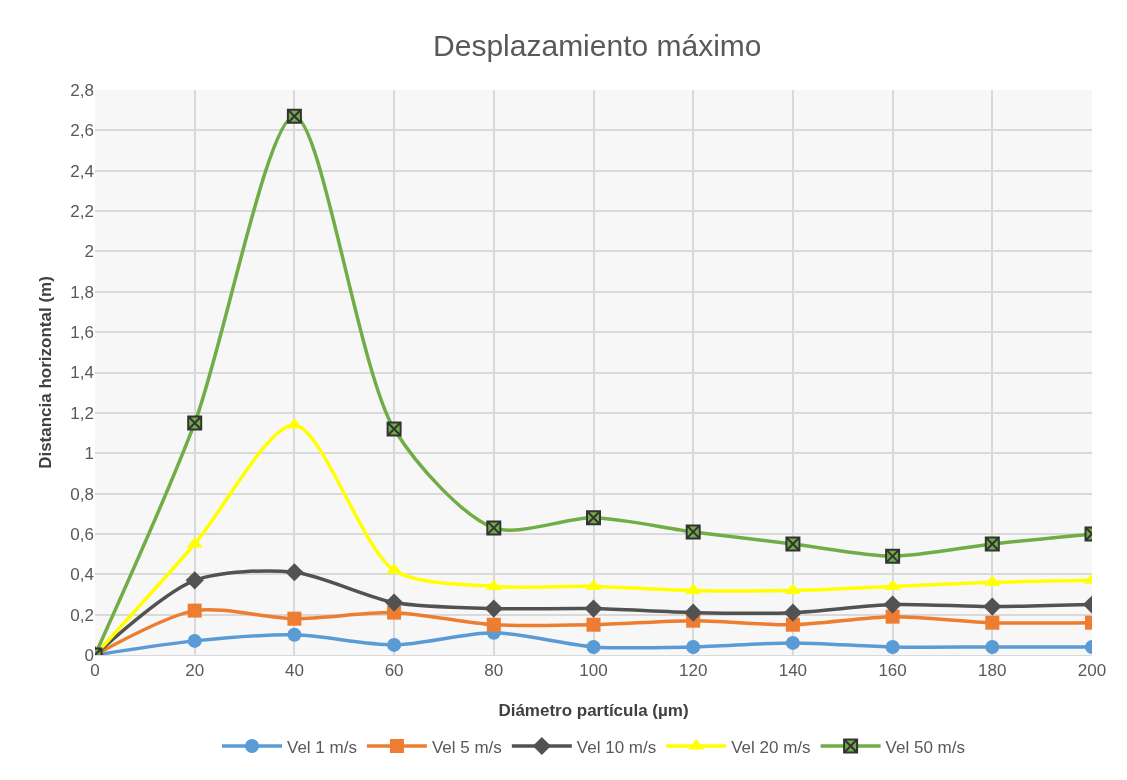  I want to click on y-tick-label: 1,8, so click(82, 292).